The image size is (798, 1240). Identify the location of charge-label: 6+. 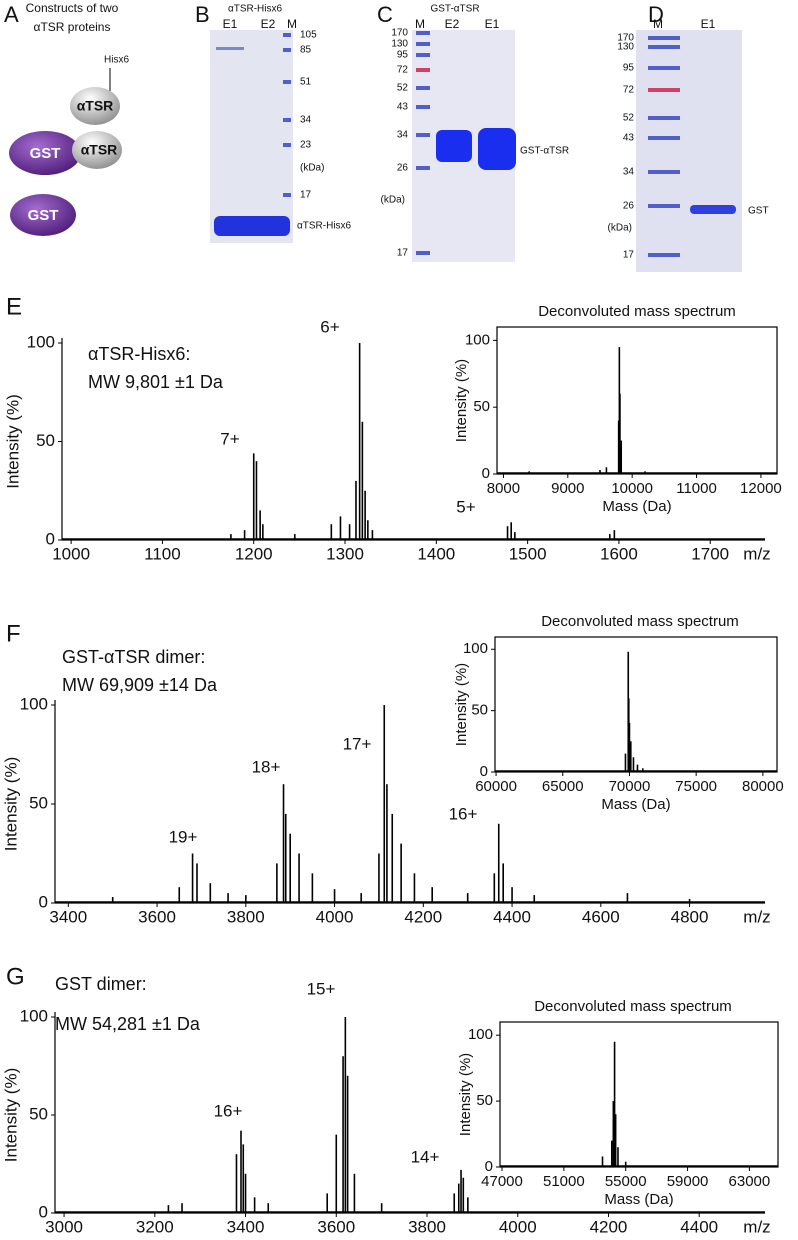
(329, 326).